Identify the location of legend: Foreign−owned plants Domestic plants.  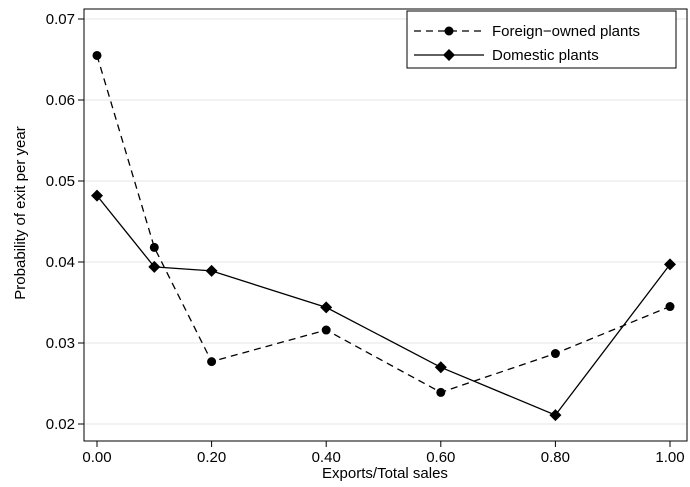
(541, 39).